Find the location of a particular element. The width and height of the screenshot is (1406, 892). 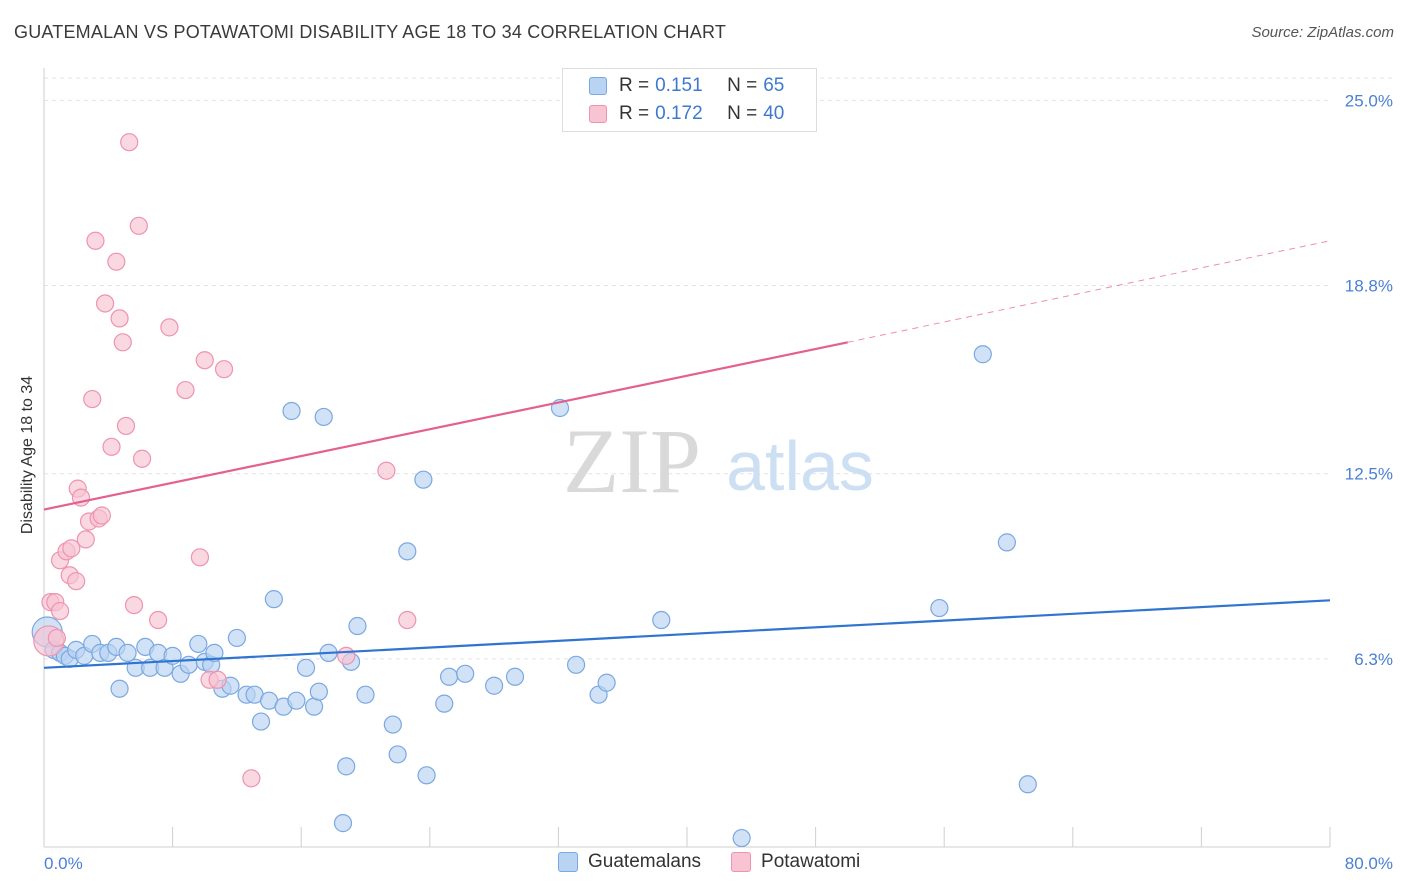

correlation-legend: R = 0.151 N = 65 R = 0.172 N = 40 is located at coordinates (689, 100).